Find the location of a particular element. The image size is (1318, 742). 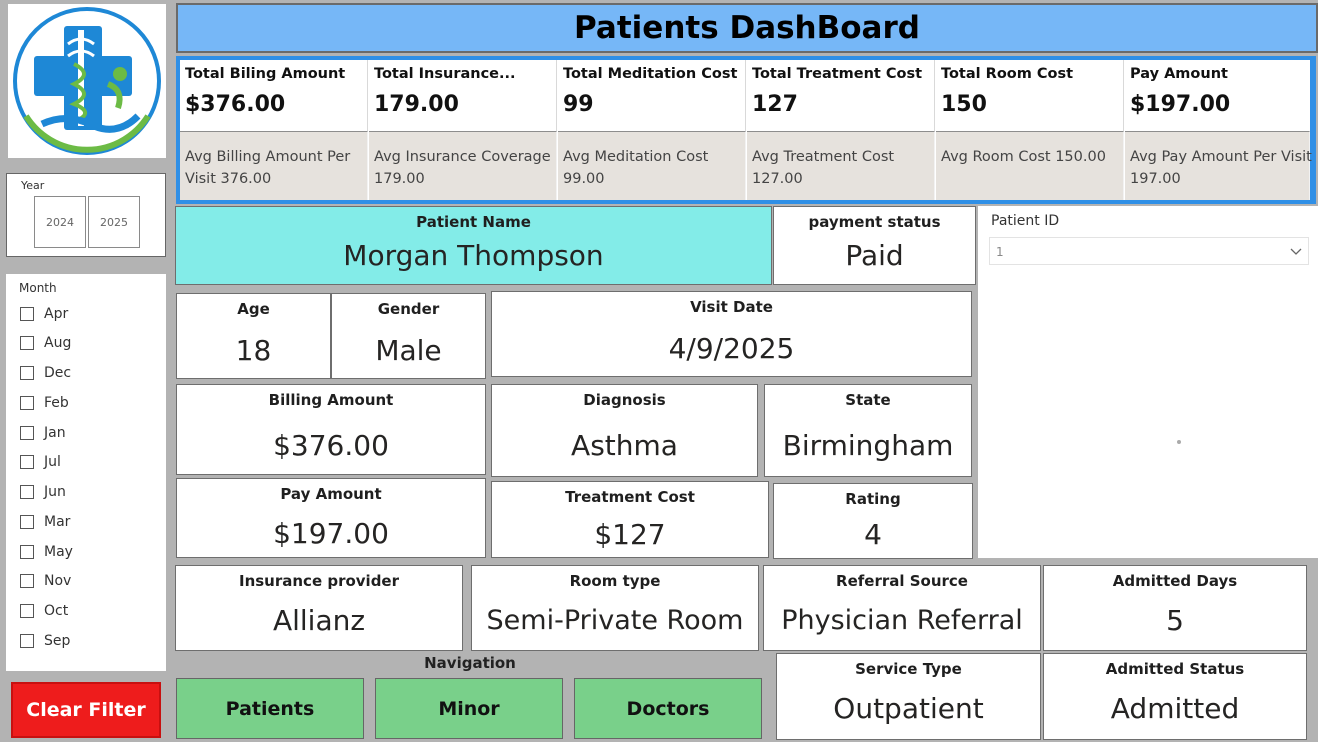

month-option: Nov is located at coordinates (45, 581).